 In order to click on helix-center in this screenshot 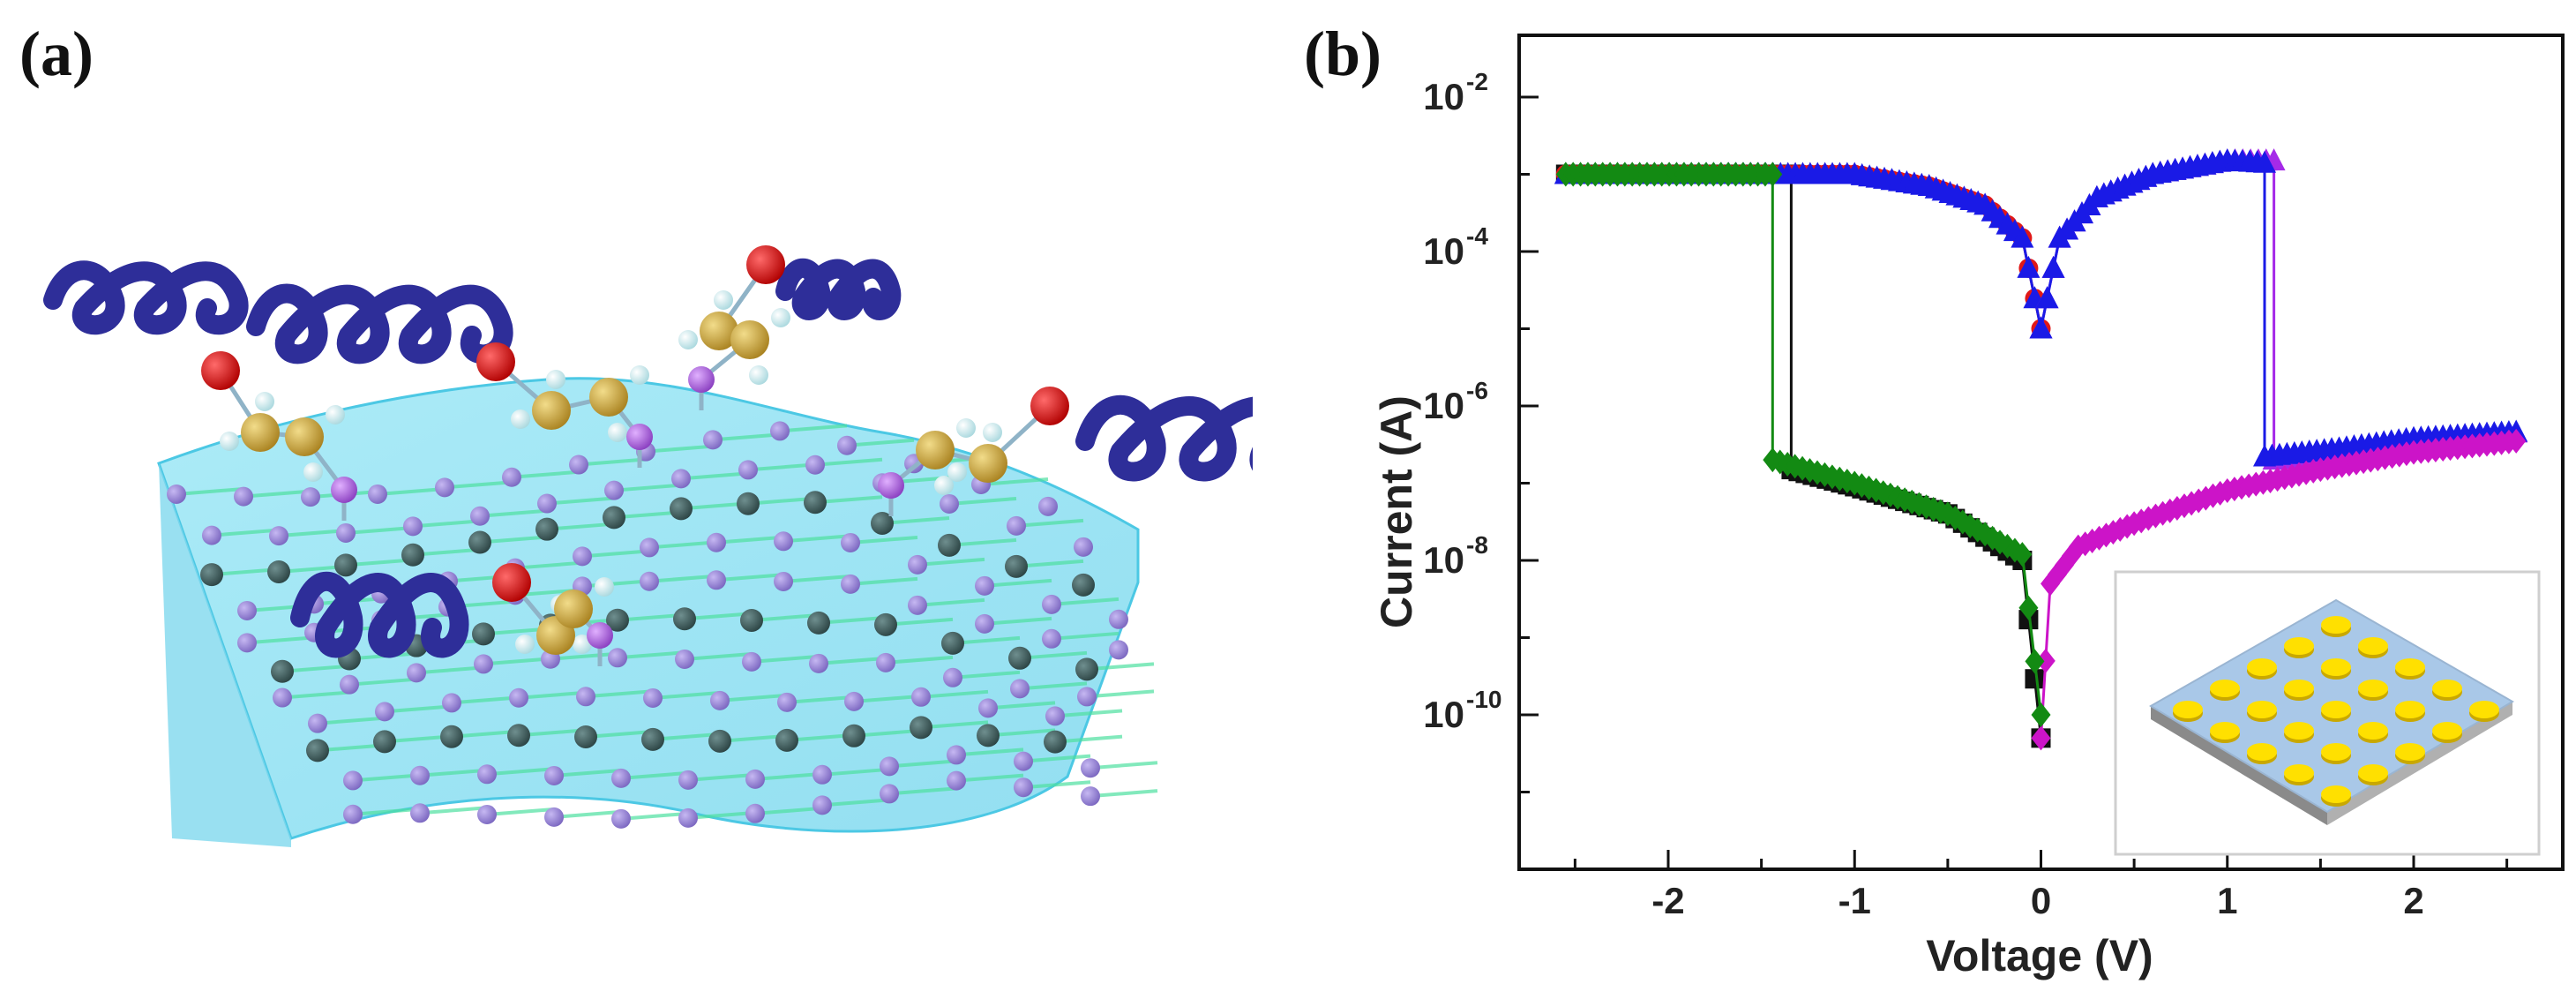, I will do `click(380, 324)`.